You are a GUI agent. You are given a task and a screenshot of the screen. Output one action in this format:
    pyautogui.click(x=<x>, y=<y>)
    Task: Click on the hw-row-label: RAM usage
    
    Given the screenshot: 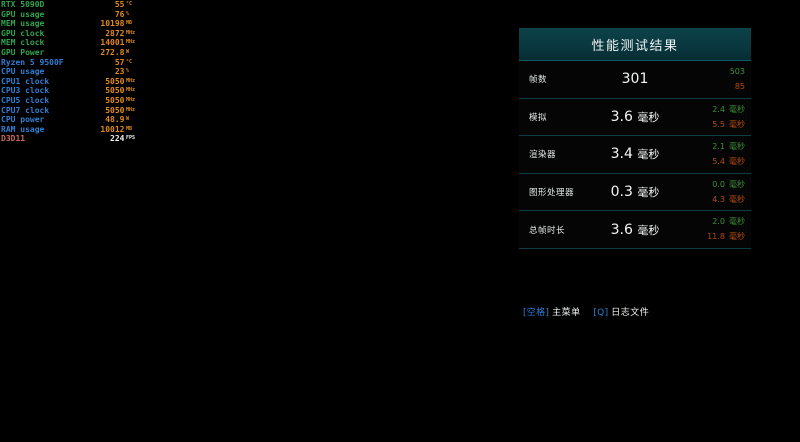 What is the action you would take?
    pyautogui.click(x=23, y=129)
    